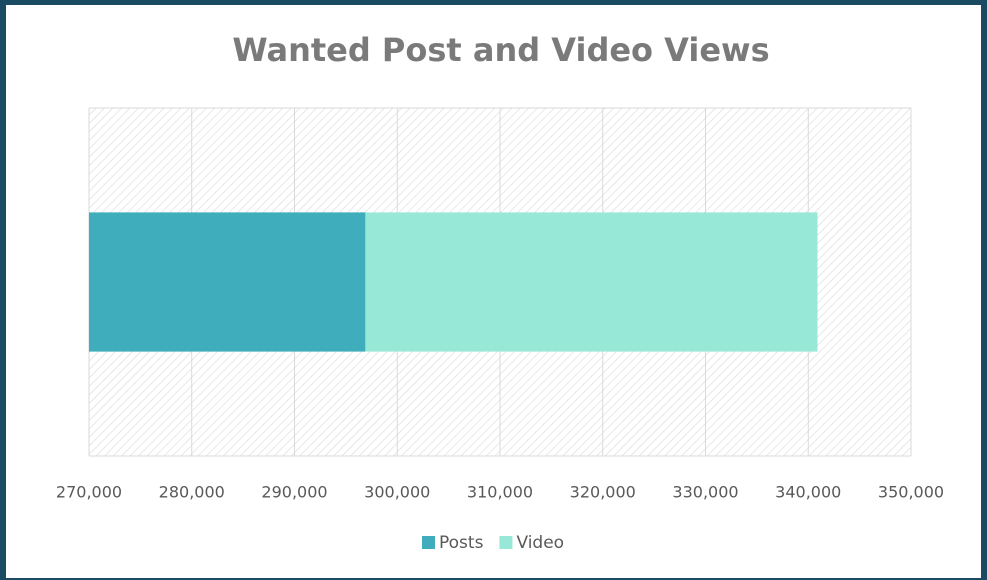 The width and height of the screenshot is (987, 580). Describe the element at coordinates (461, 543) in the screenshot. I see `legend-label: Posts` at that location.